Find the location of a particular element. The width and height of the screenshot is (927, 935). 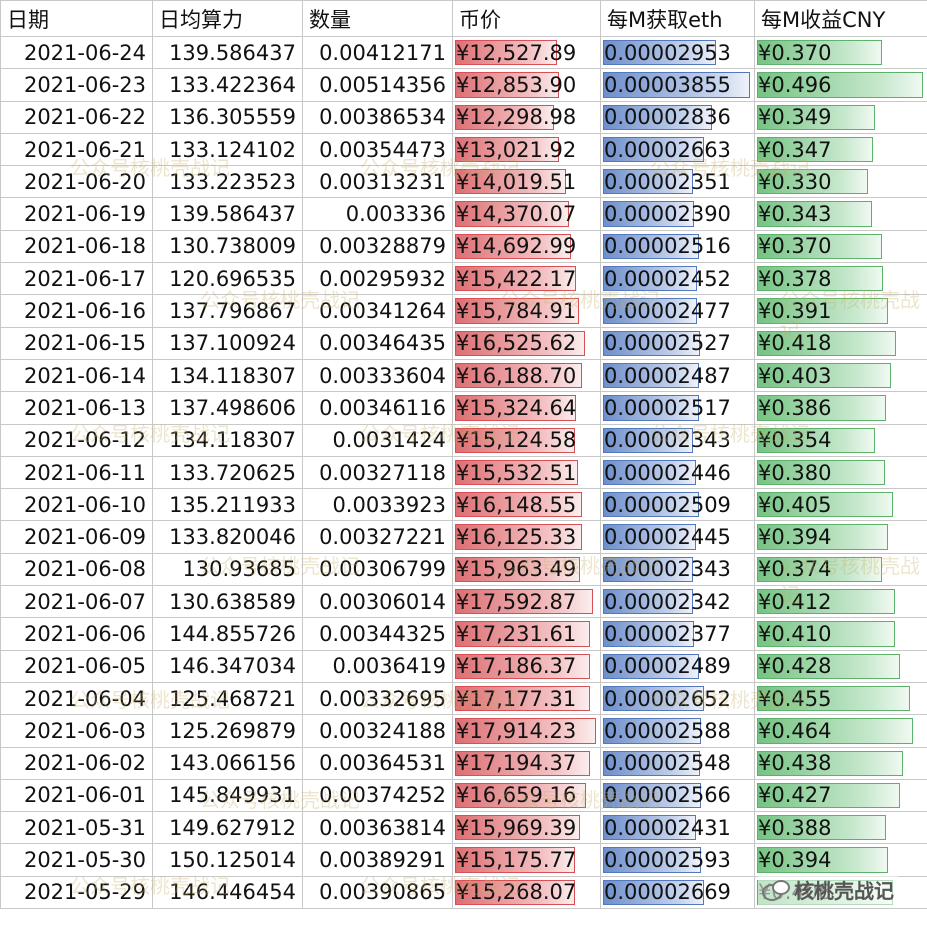

cell-price: ¥16,125.33 is located at coordinates (526, 537).